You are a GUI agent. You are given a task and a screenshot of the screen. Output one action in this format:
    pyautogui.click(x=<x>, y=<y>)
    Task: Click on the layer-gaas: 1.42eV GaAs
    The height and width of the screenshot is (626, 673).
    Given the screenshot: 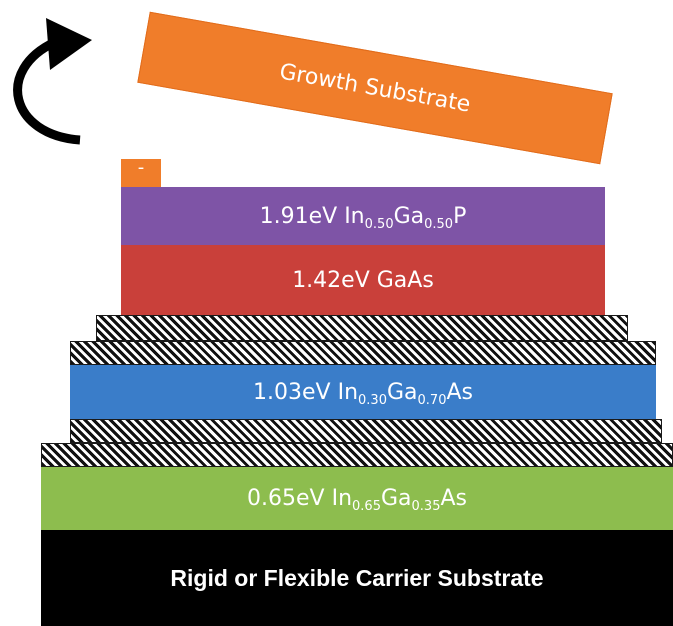 What is the action you would take?
    pyautogui.click(x=363, y=280)
    